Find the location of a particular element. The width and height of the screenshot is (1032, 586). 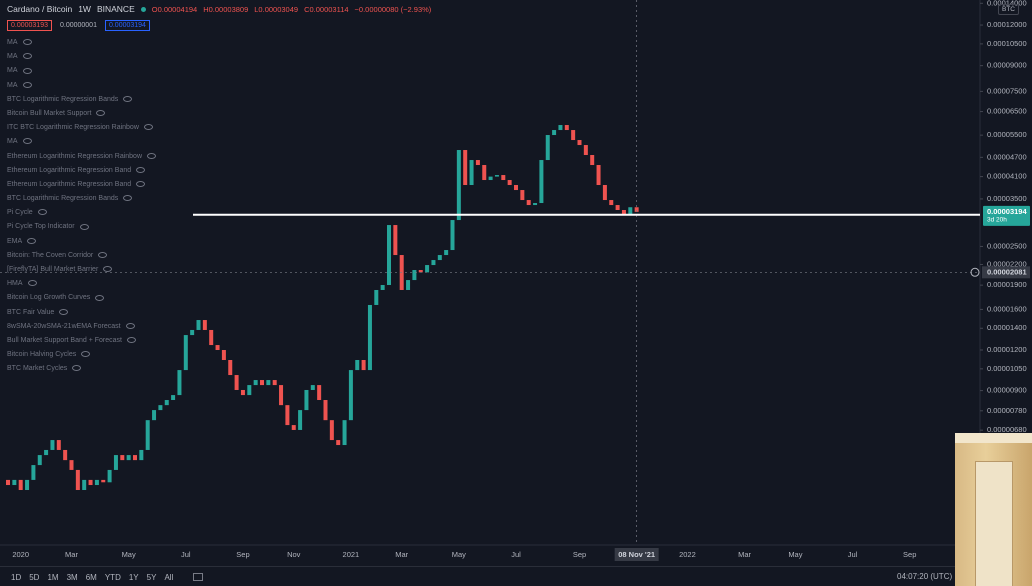

range-button: 5Y is located at coordinates (151, 577).